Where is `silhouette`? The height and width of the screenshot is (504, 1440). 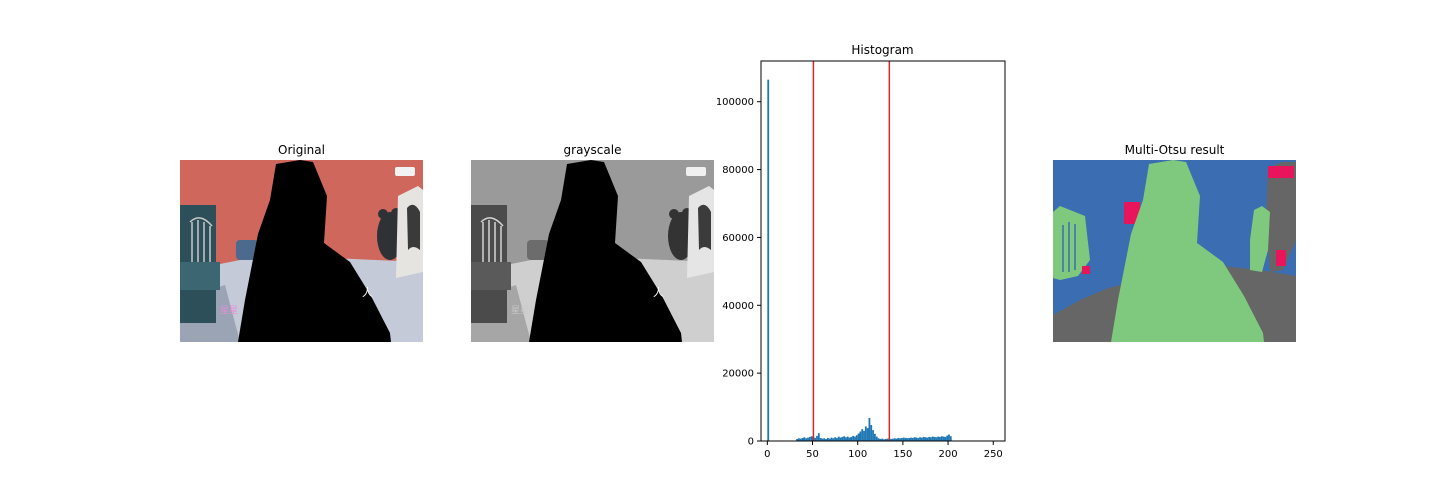
silhouette is located at coordinates (314, 251).